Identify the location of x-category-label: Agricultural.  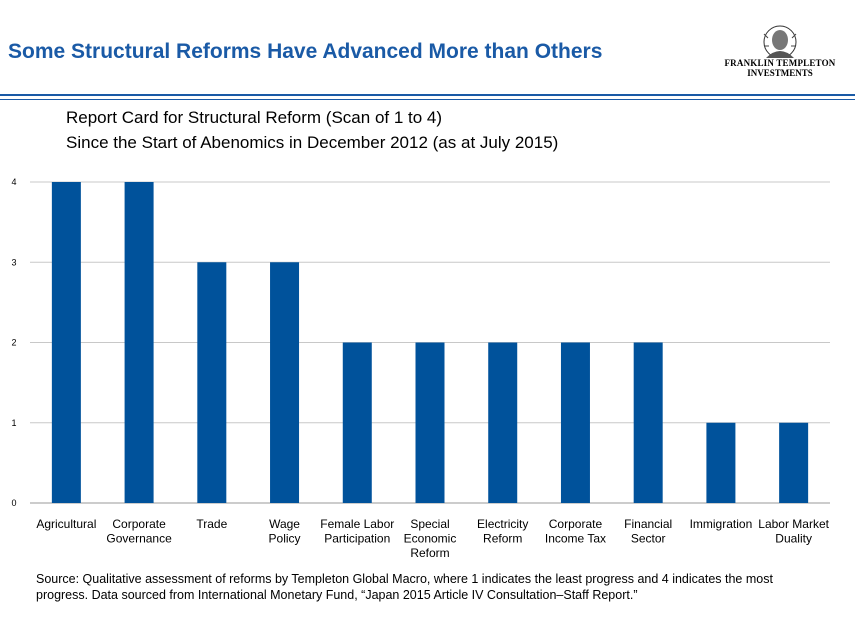
(66, 524).